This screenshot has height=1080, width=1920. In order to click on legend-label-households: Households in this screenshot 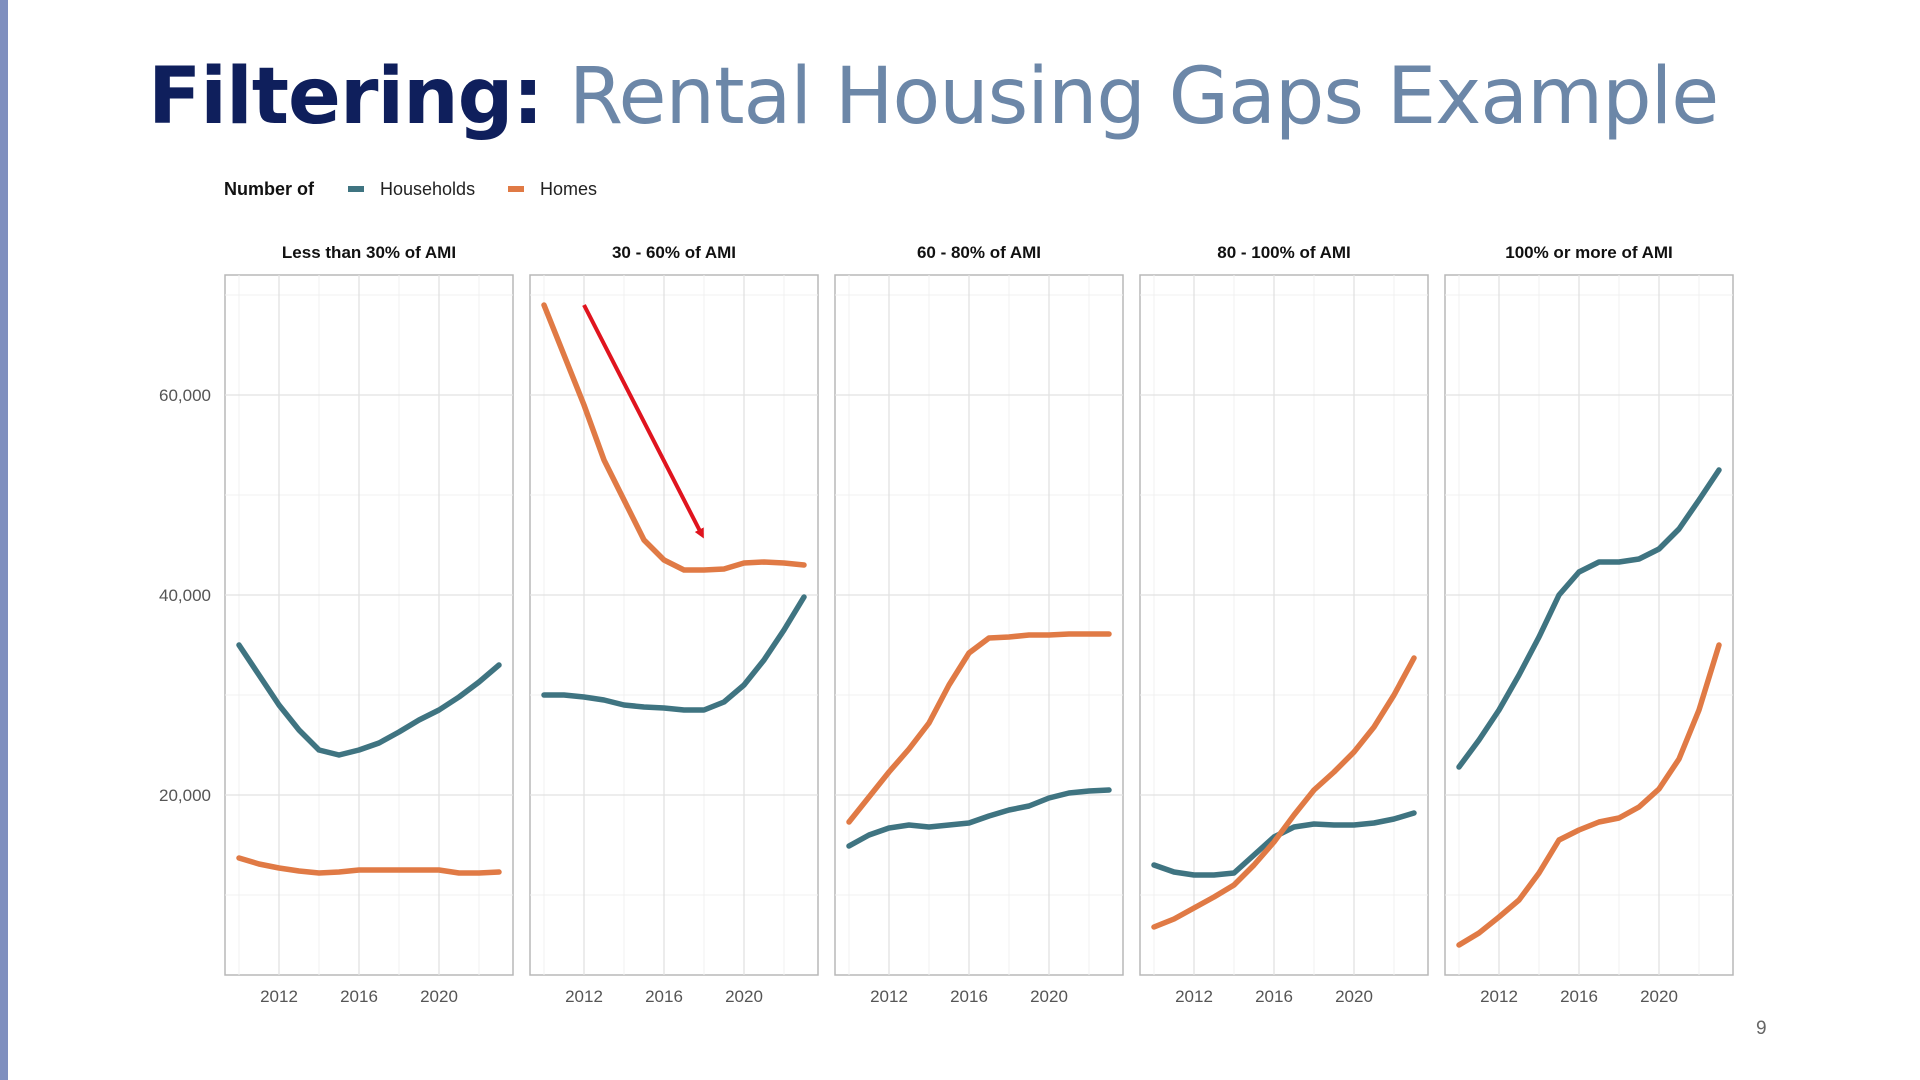, I will do `click(427, 189)`.